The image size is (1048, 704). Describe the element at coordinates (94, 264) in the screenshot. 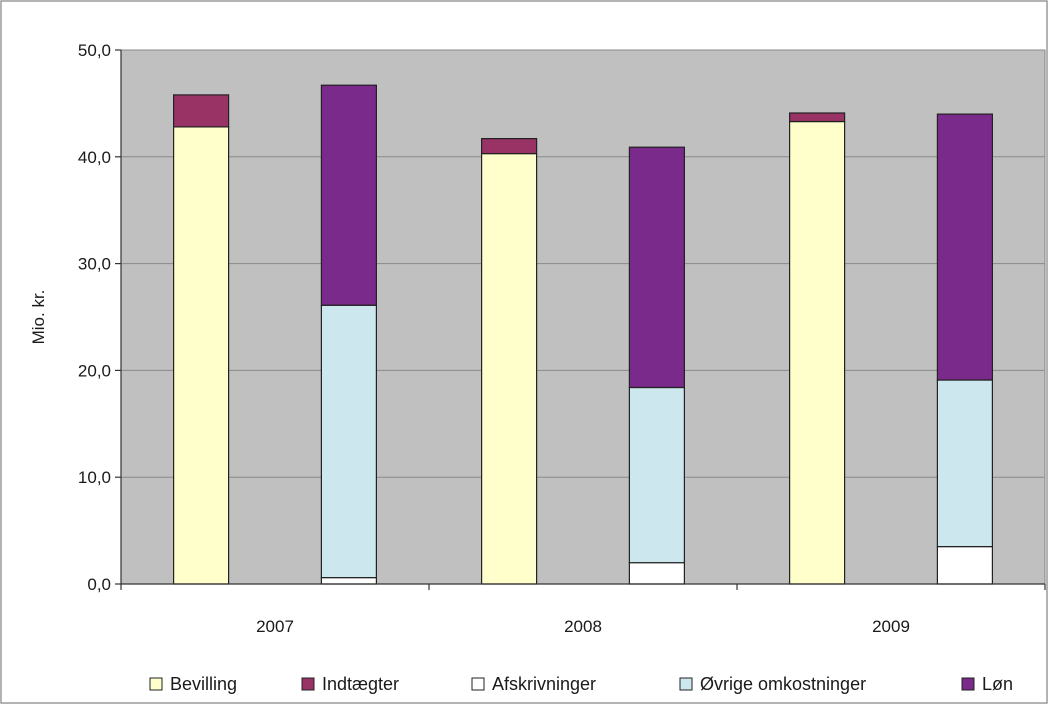

I see `y-tick-label: 30,0` at that location.